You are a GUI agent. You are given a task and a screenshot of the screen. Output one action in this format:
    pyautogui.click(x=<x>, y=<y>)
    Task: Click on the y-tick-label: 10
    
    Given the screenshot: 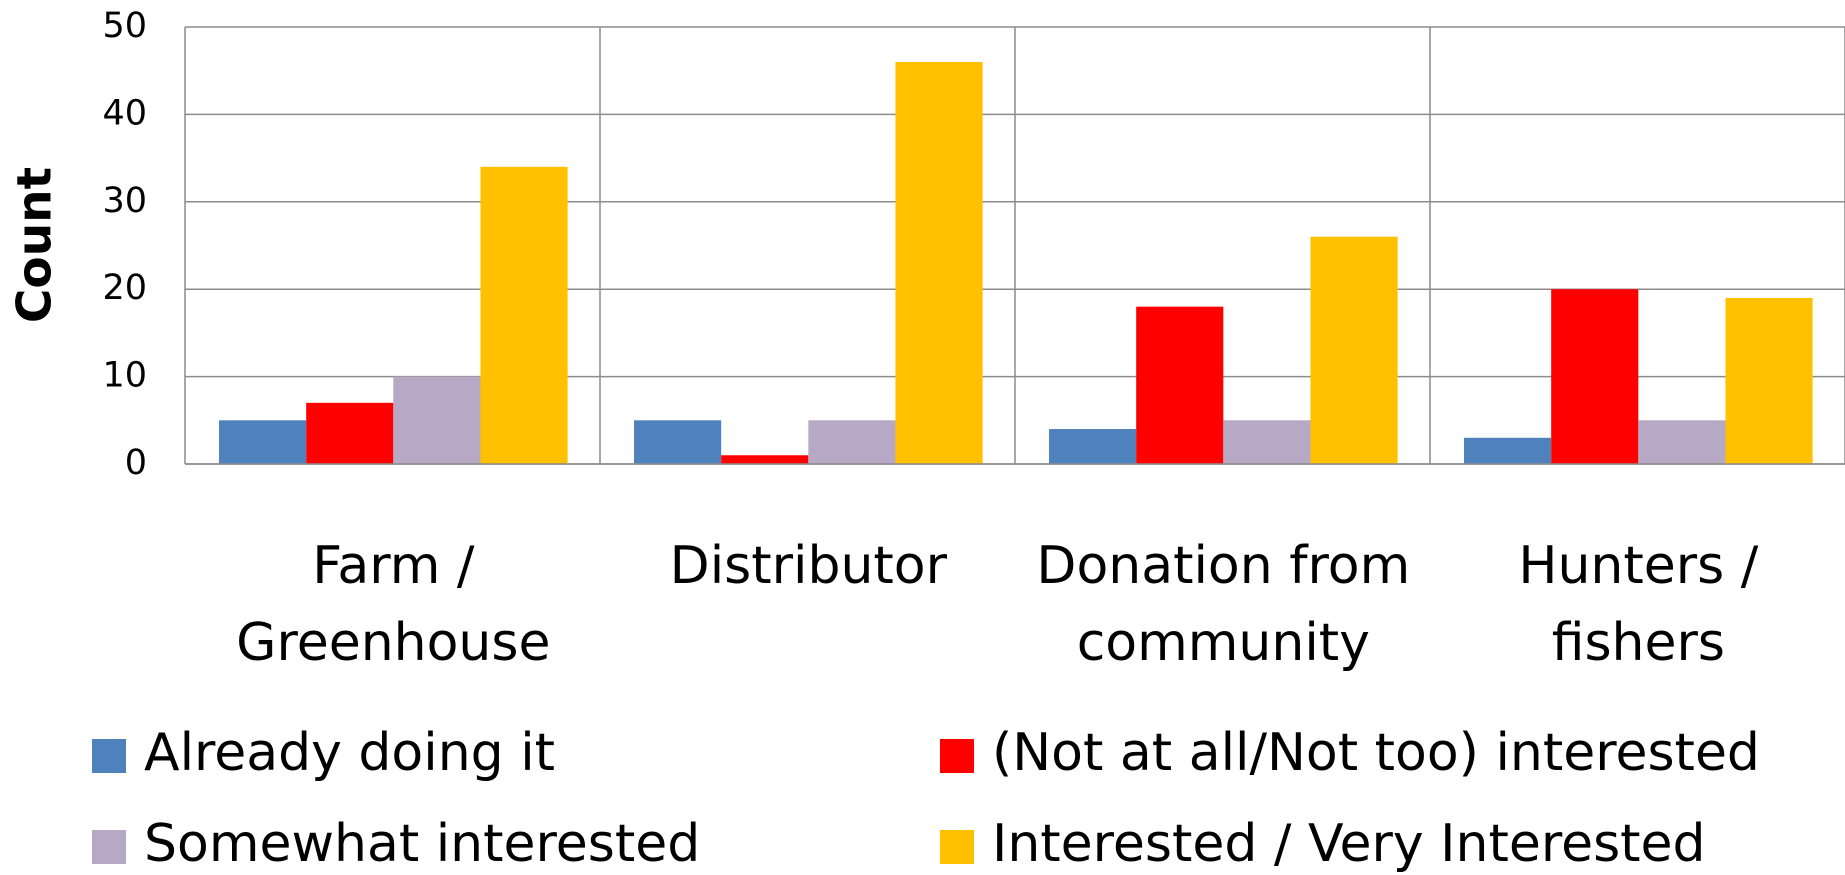 What is the action you would take?
    pyautogui.click(x=124, y=376)
    